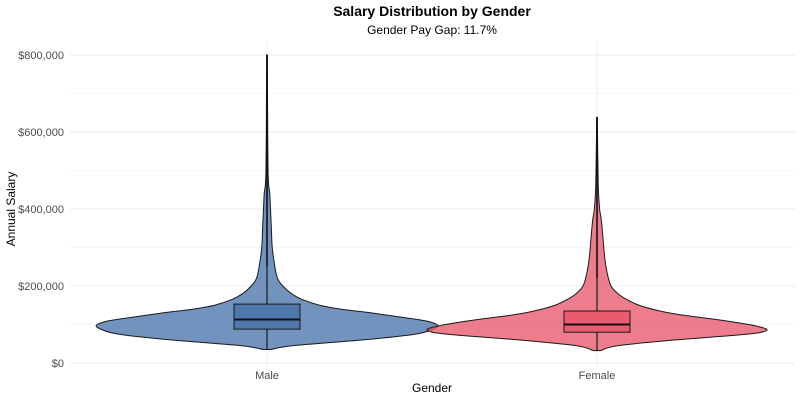 Image resolution: width=800 pixels, height=400 pixels. What do you see at coordinates (41, 133) in the screenshot?
I see `y-tick-label: $600,000` at bounding box center [41, 133].